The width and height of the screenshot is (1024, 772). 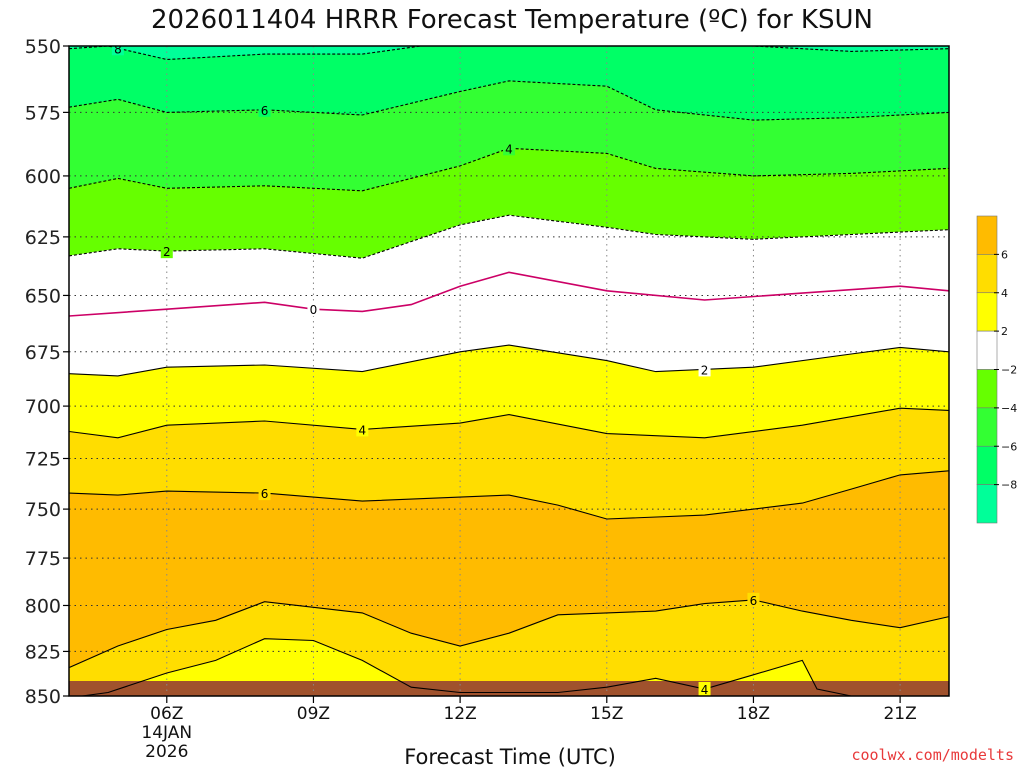 What do you see at coordinates (1009, 485) in the screenshot?
I see `colorbar-tick-label: −8` at bounding box center [1009, 485].